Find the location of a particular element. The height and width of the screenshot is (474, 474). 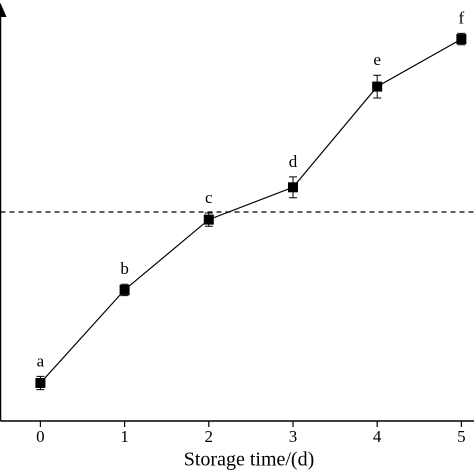

data-label: b is located at coordinates (124, 268).